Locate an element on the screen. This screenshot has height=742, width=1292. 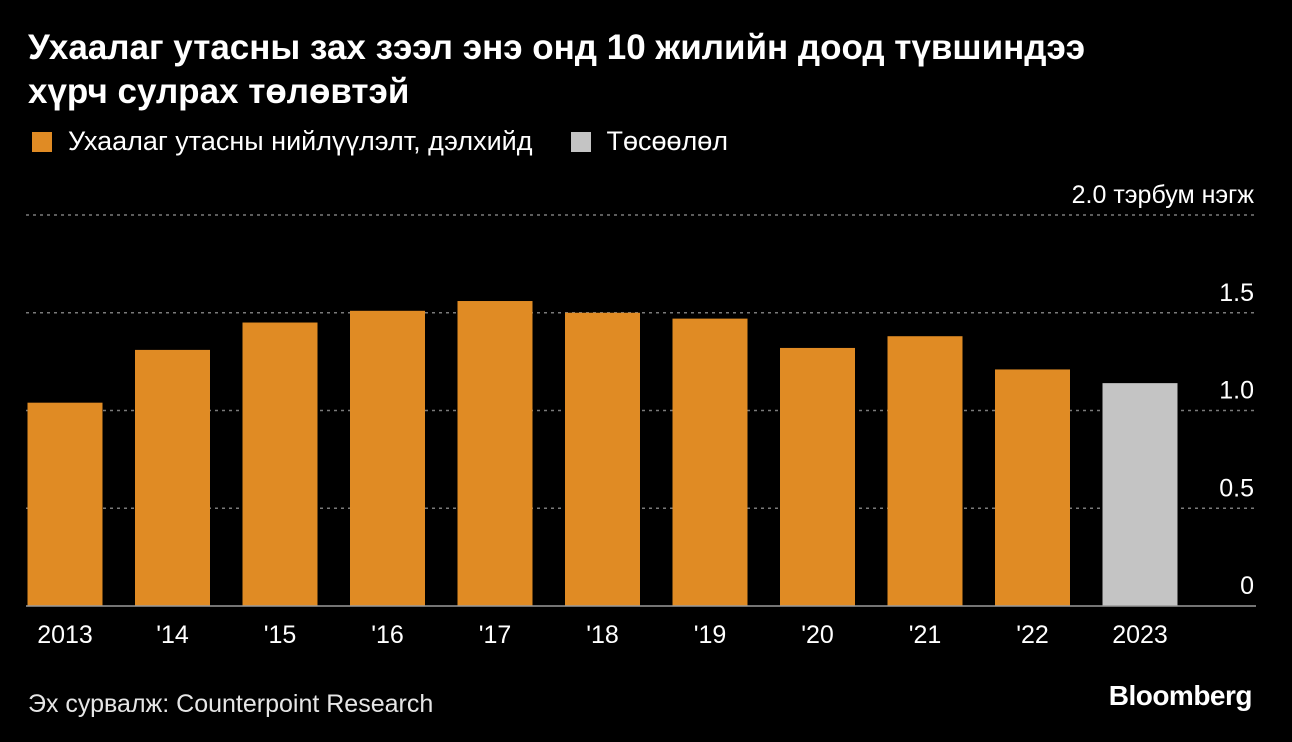
y-tick-label: 1.5 is located at coordinates (1236, 293).